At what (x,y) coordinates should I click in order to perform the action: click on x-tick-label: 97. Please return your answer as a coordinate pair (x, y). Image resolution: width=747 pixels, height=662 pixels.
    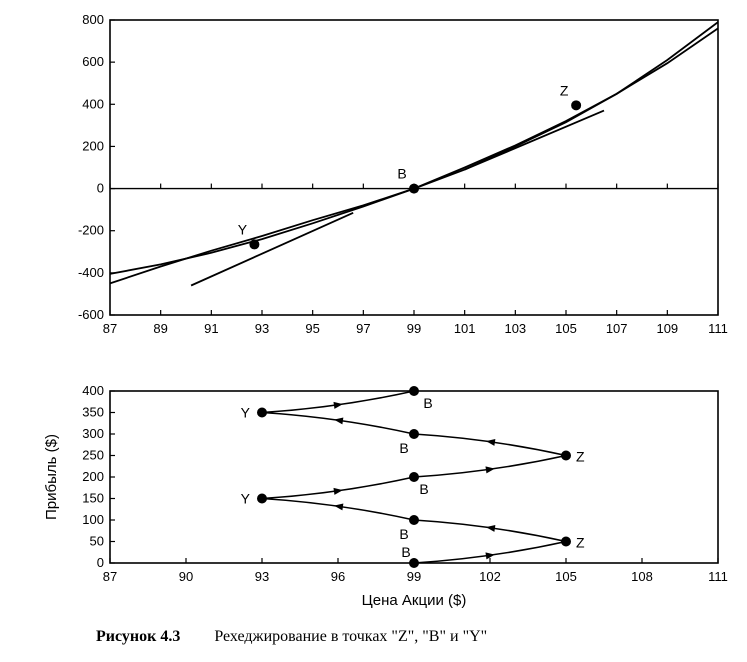
    Looking at the image, I should click on (363, 328).